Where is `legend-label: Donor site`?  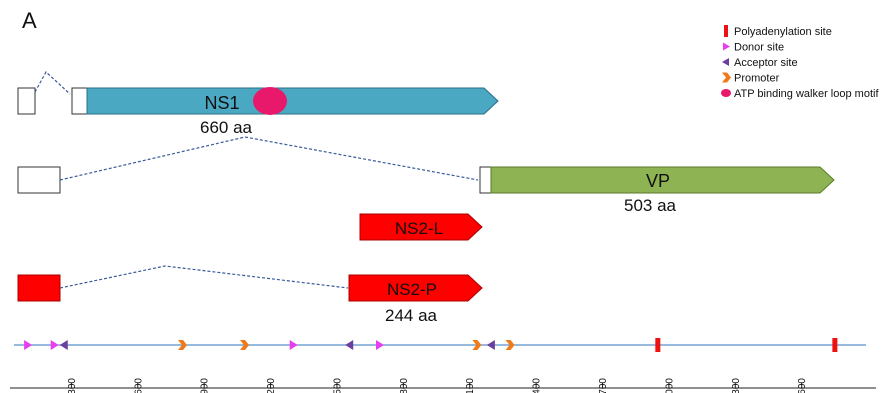
legend-label: Donor site is located at coordinates (759, 48).